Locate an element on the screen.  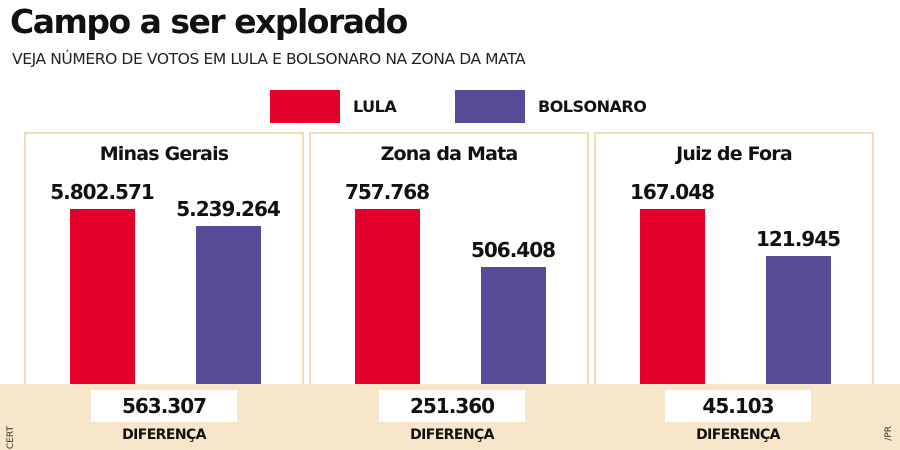
credit-right: /PR is located at coordinates (889, 433).